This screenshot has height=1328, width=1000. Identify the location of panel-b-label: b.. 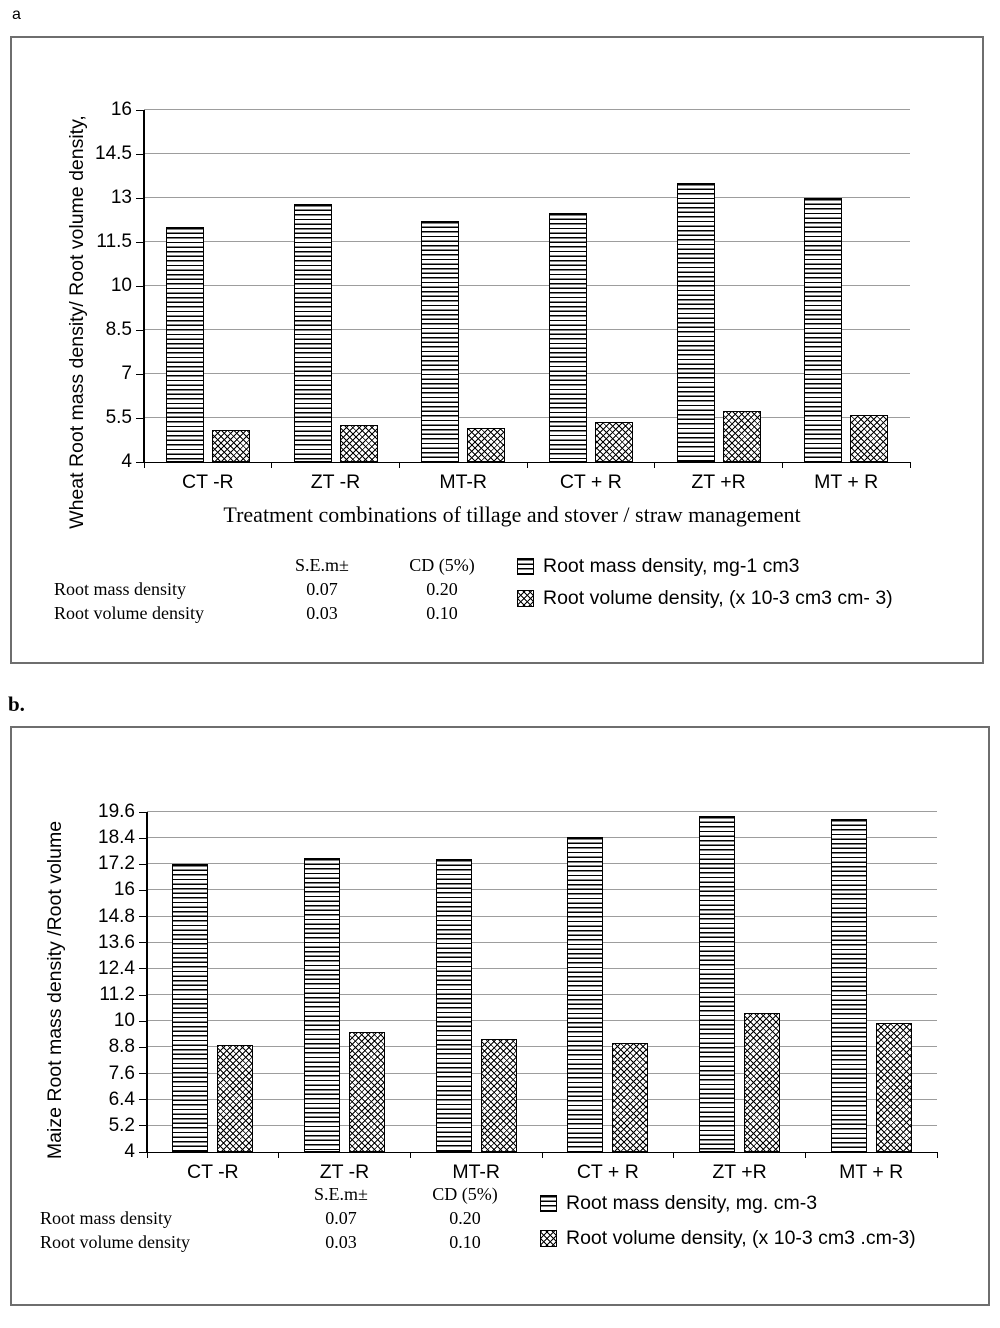
(16, 704).